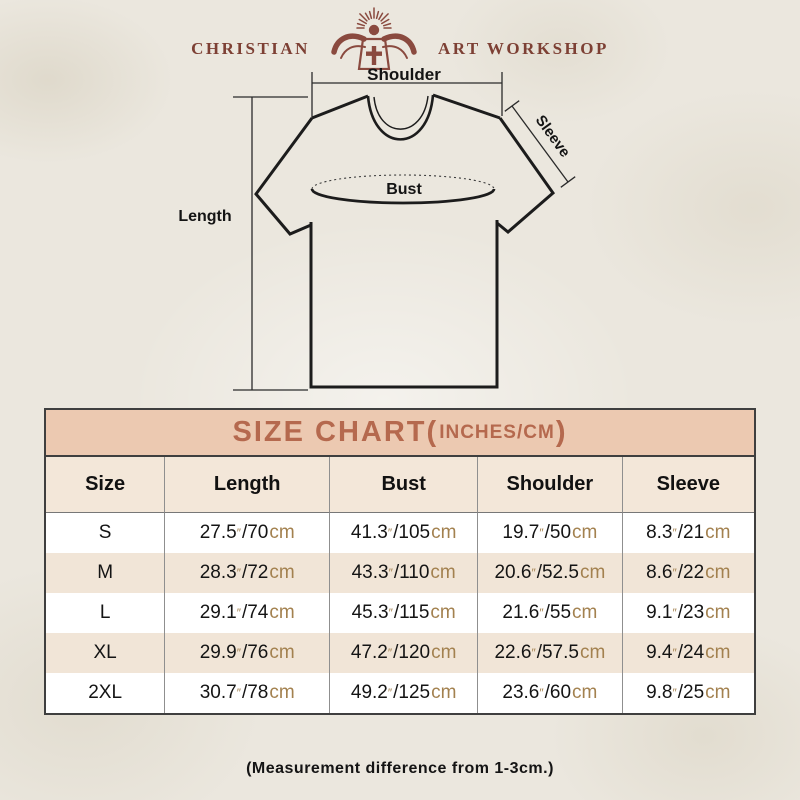 The image size is (800, 800). Describe the element at coordinates (335, 432) in the screenshot. I see `title-main: SIZE CHART(` at that location.